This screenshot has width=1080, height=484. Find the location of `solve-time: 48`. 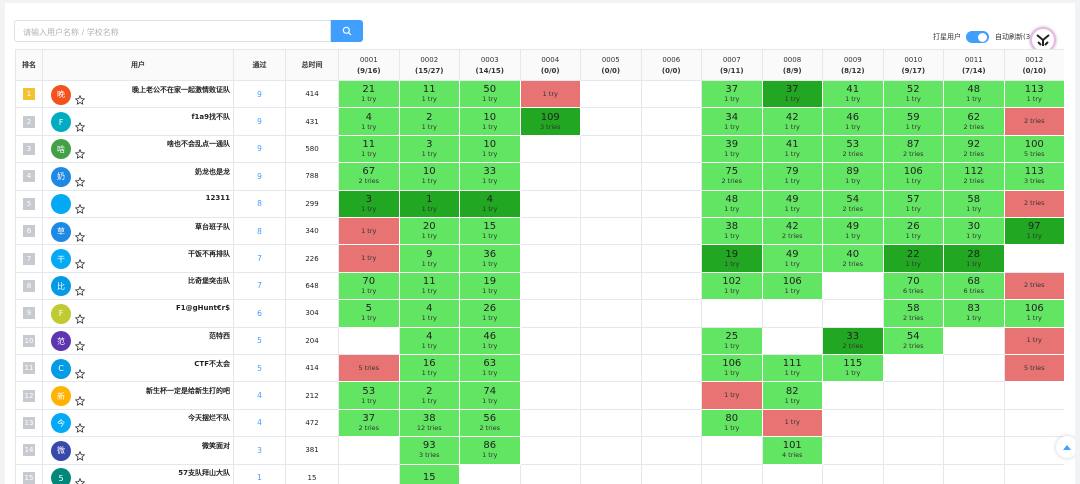

solve-time: 48 is located at coordinates (732, 199).